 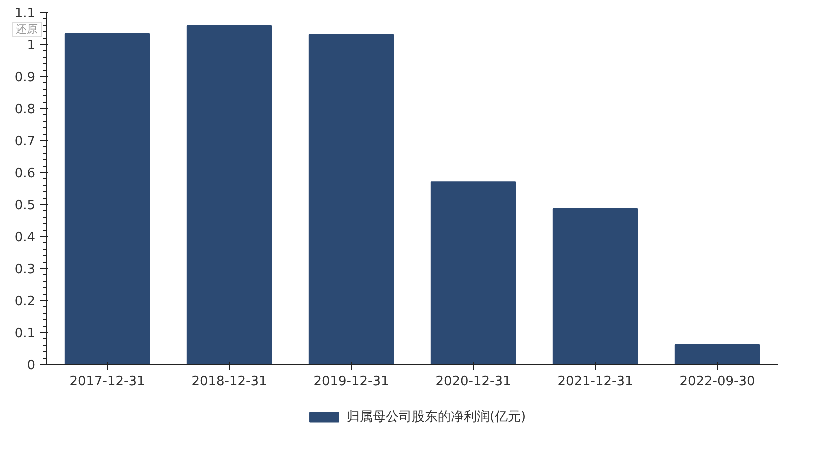 What do you see at coordinates (31, 366) in the screenshot?
I see `y-tick-label: 0` at bounding box center [31, 366].